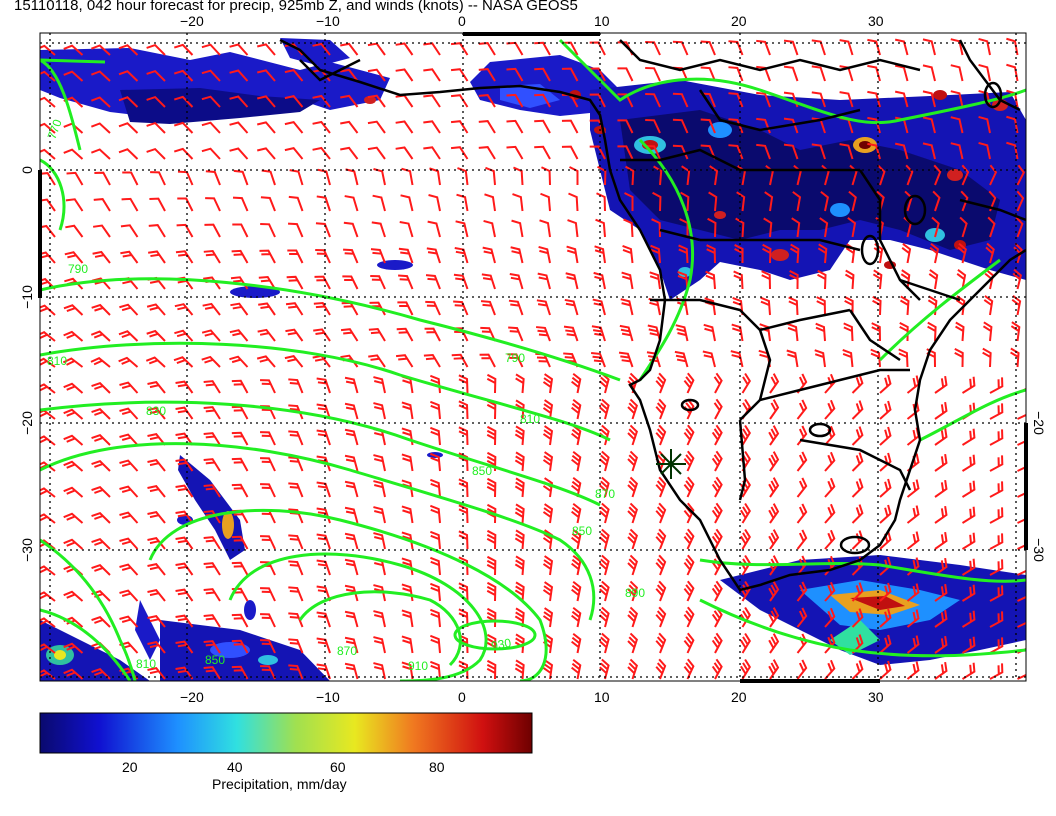  What do you see at coordinates (286, 733) in the screenshot?
I see `colorbar` at bounding box center [286, 733].